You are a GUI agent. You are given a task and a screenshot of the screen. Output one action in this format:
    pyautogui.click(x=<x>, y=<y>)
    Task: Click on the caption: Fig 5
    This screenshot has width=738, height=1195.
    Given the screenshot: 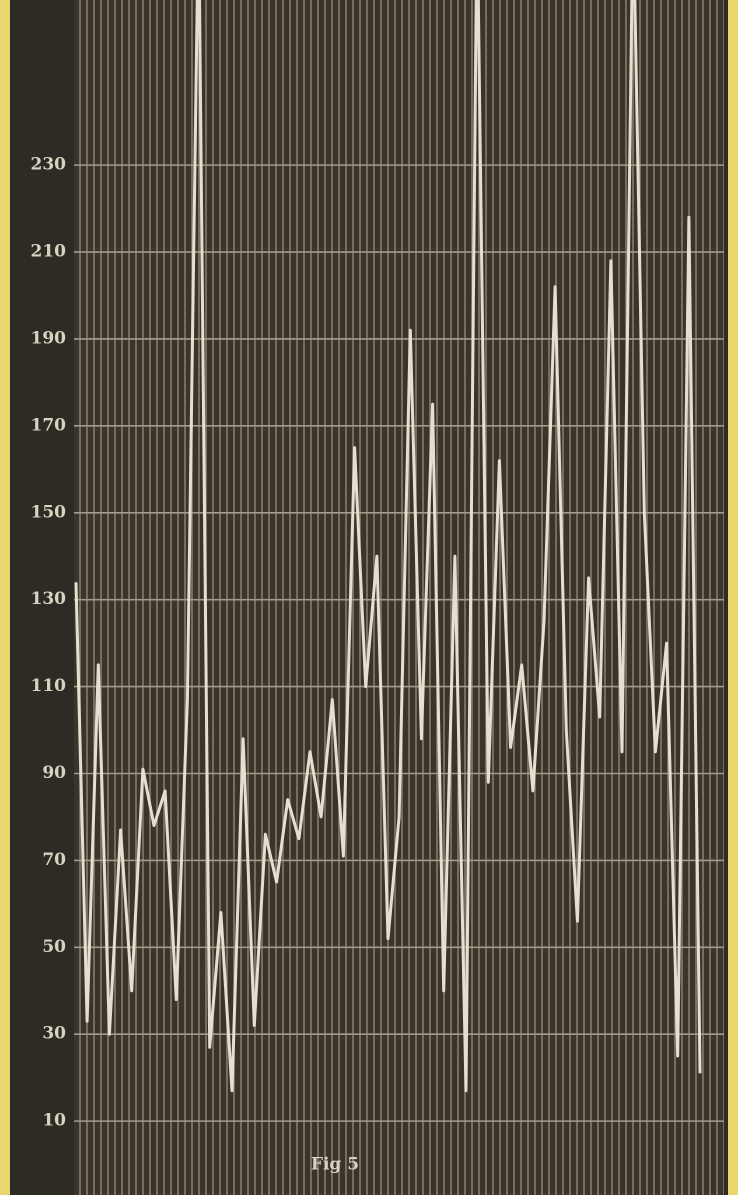 What is the action you would take?
    pyautogui.click(x=335, y=1165)
    